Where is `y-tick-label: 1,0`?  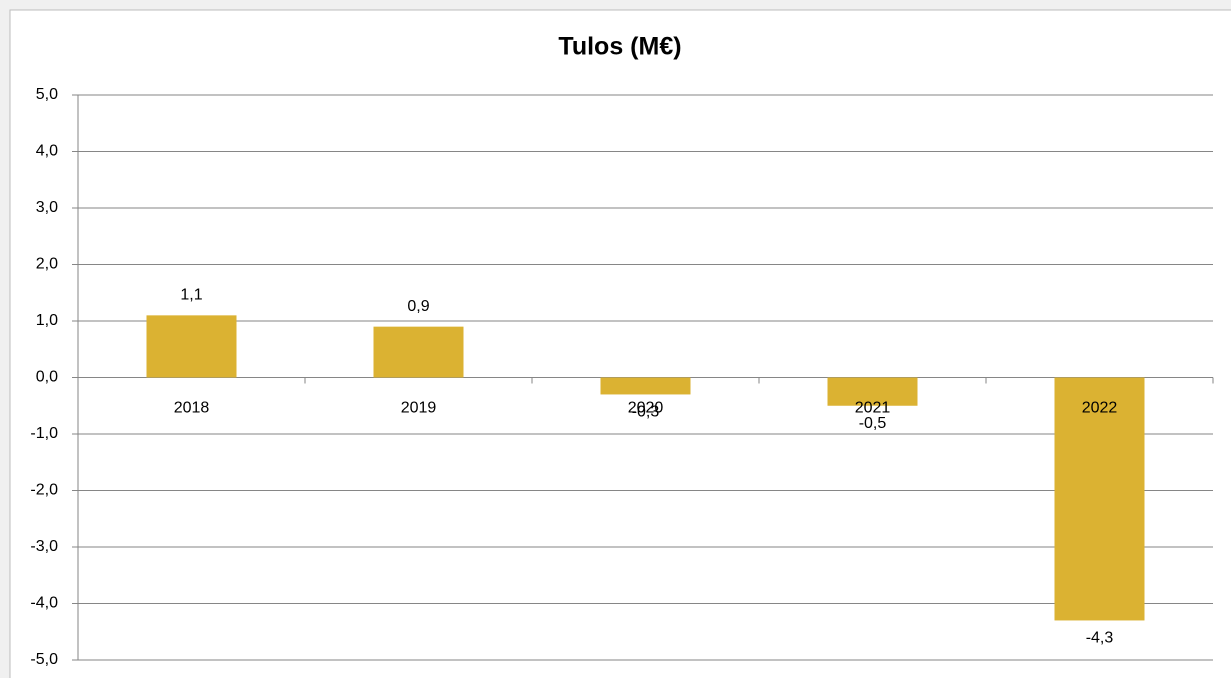
y-tick-label: 1,0 is located at coordinates (47, 320).